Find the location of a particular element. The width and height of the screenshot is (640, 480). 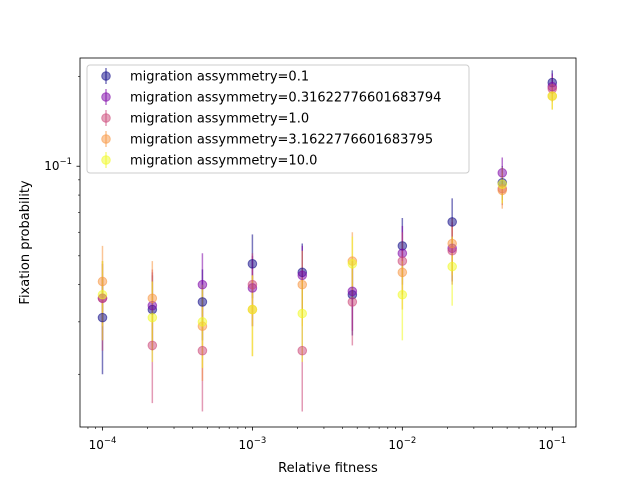

y-axis-ticks: 10−1 is located at coordinates (62, 225).